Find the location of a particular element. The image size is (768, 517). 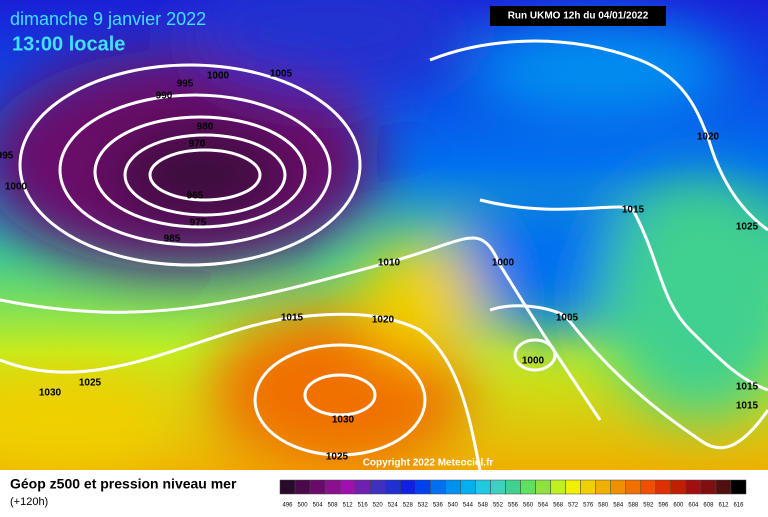

legend-label: 548 is located at coordinates (483, 506).